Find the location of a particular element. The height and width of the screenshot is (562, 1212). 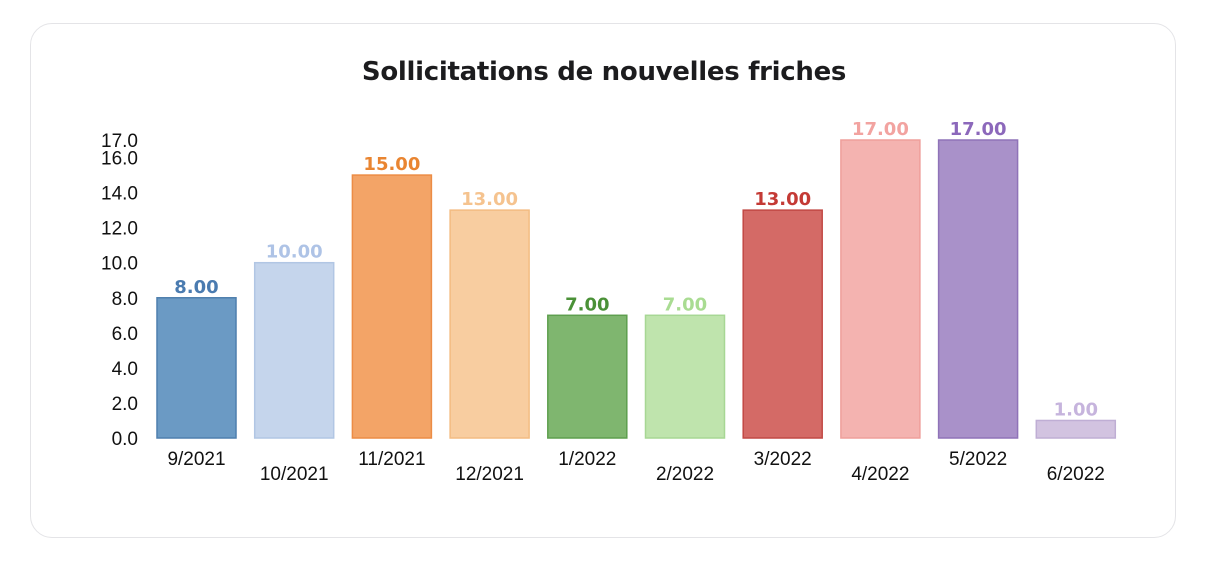

y-tick-label: 8.0 is located at coordinates (125, 299).